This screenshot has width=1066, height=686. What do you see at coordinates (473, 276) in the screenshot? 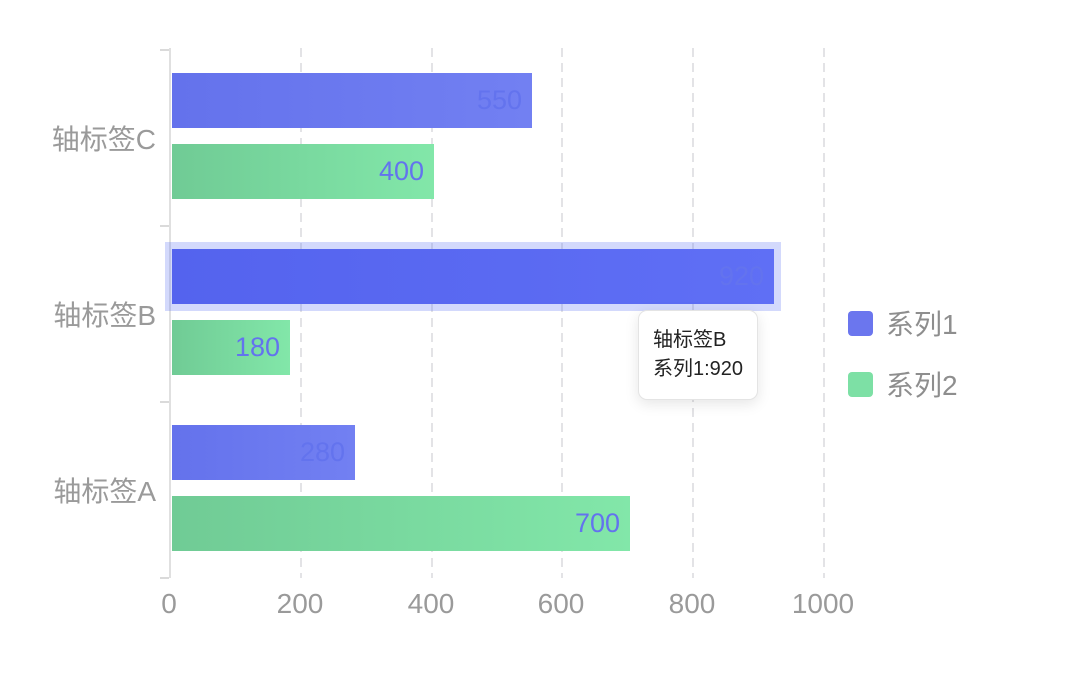
I see `bar-系列1-轴标签B: 920` at bounding box center [473, 276].